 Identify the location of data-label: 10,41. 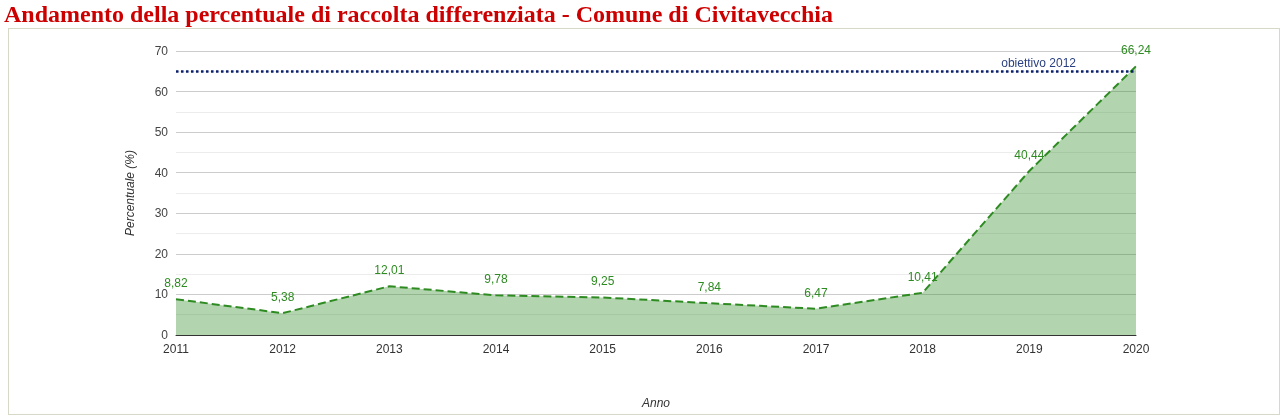
(923, 276).